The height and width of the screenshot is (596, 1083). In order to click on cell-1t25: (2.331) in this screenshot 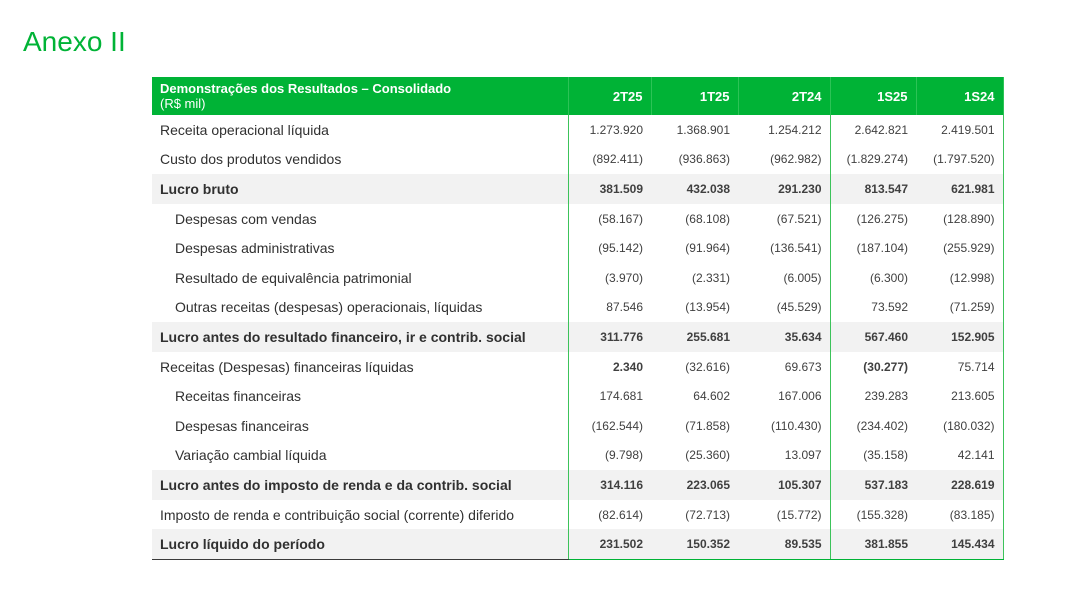, I will do `click(710, 277)`.